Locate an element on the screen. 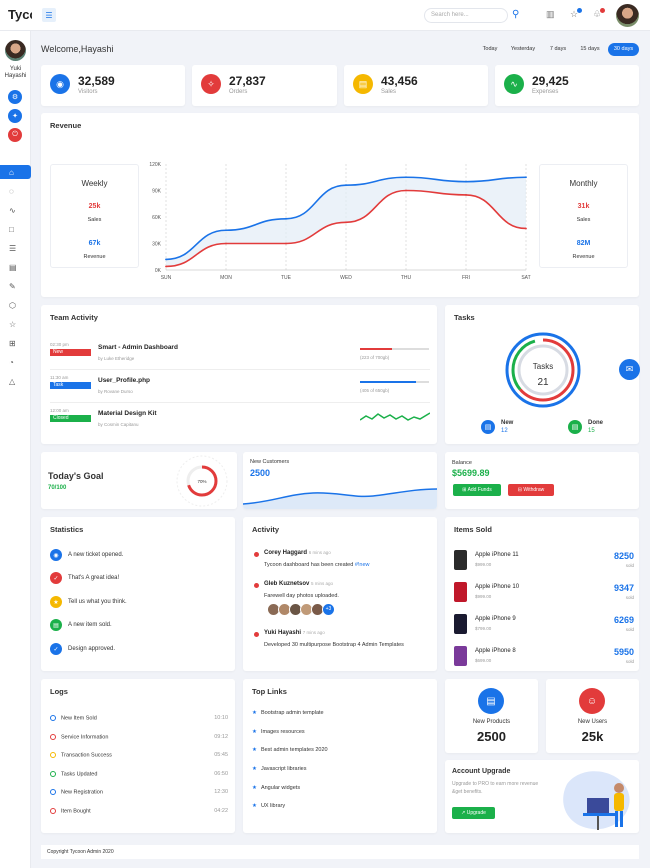 The image size is (650, 868). revenue-title: Revenue is located at coordinates (66, 125).